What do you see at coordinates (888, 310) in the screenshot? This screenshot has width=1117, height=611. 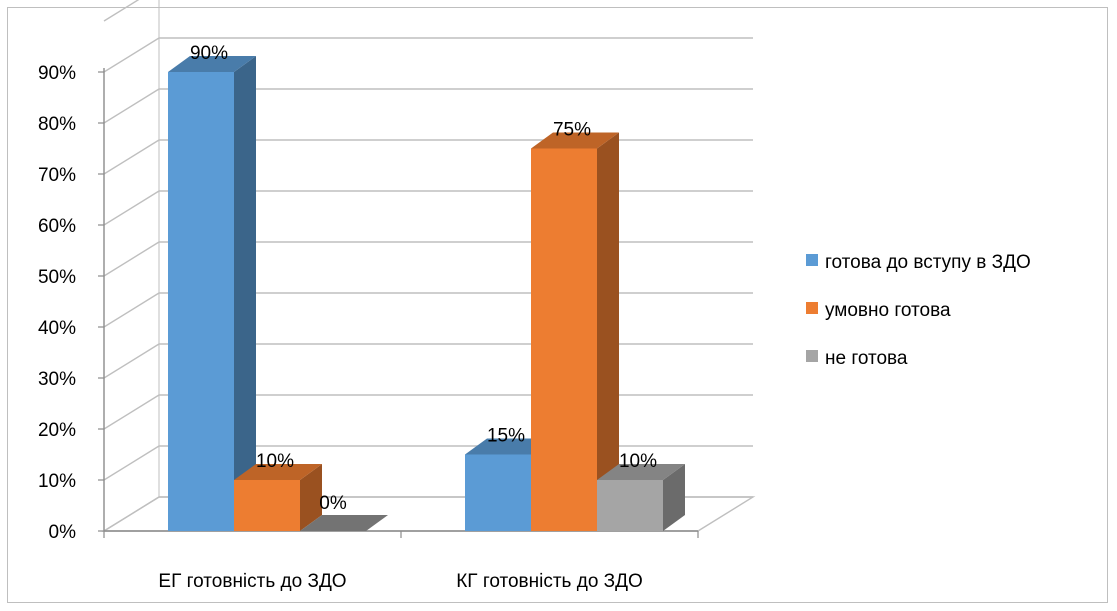 I see `legend-label: умовно готова` at bounding box center [888, 310].